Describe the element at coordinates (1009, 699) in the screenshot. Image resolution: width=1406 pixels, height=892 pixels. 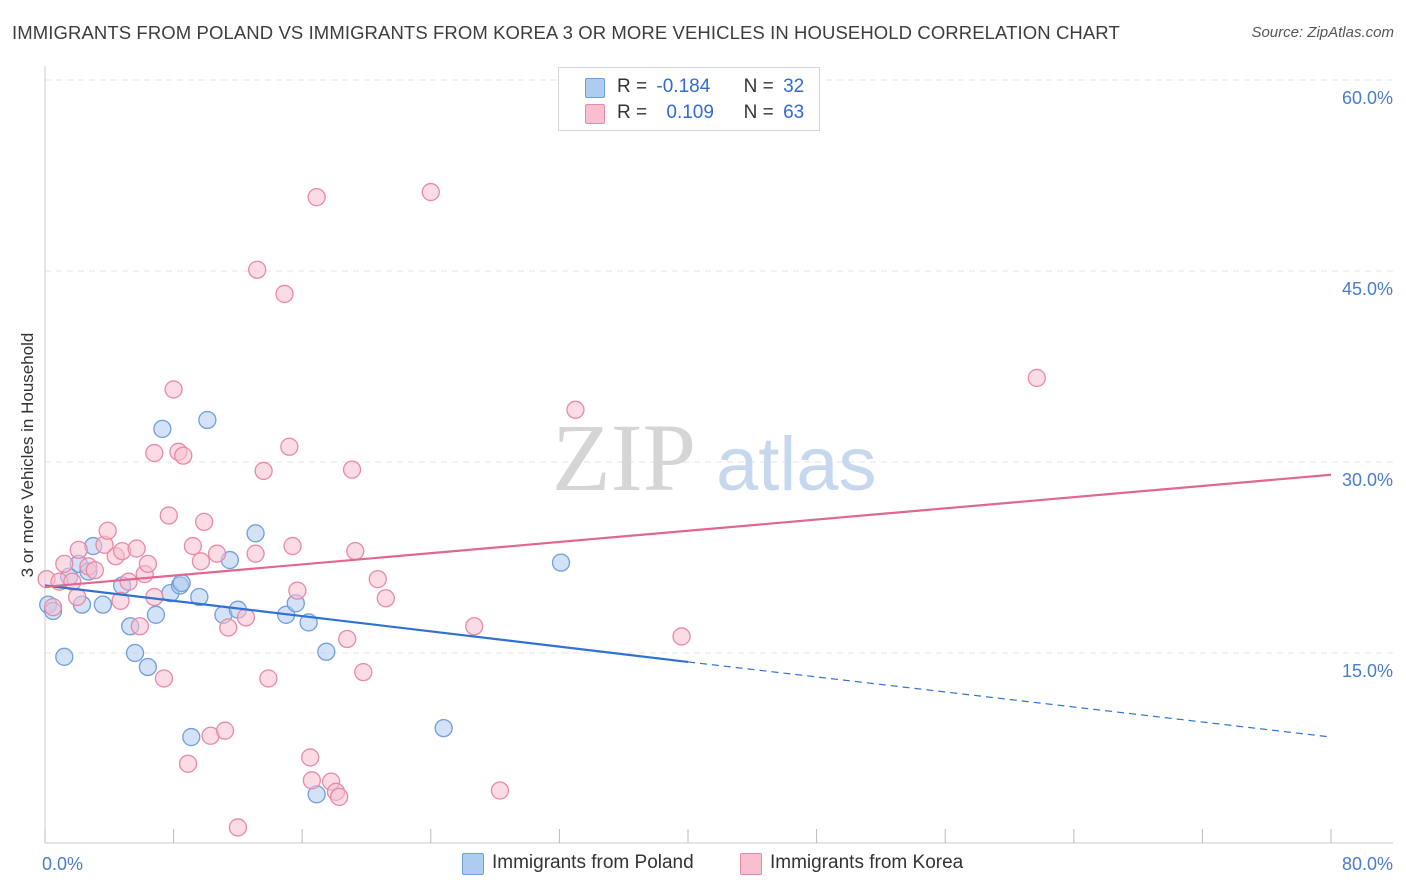
I see `poland-trend-extension` at that location.